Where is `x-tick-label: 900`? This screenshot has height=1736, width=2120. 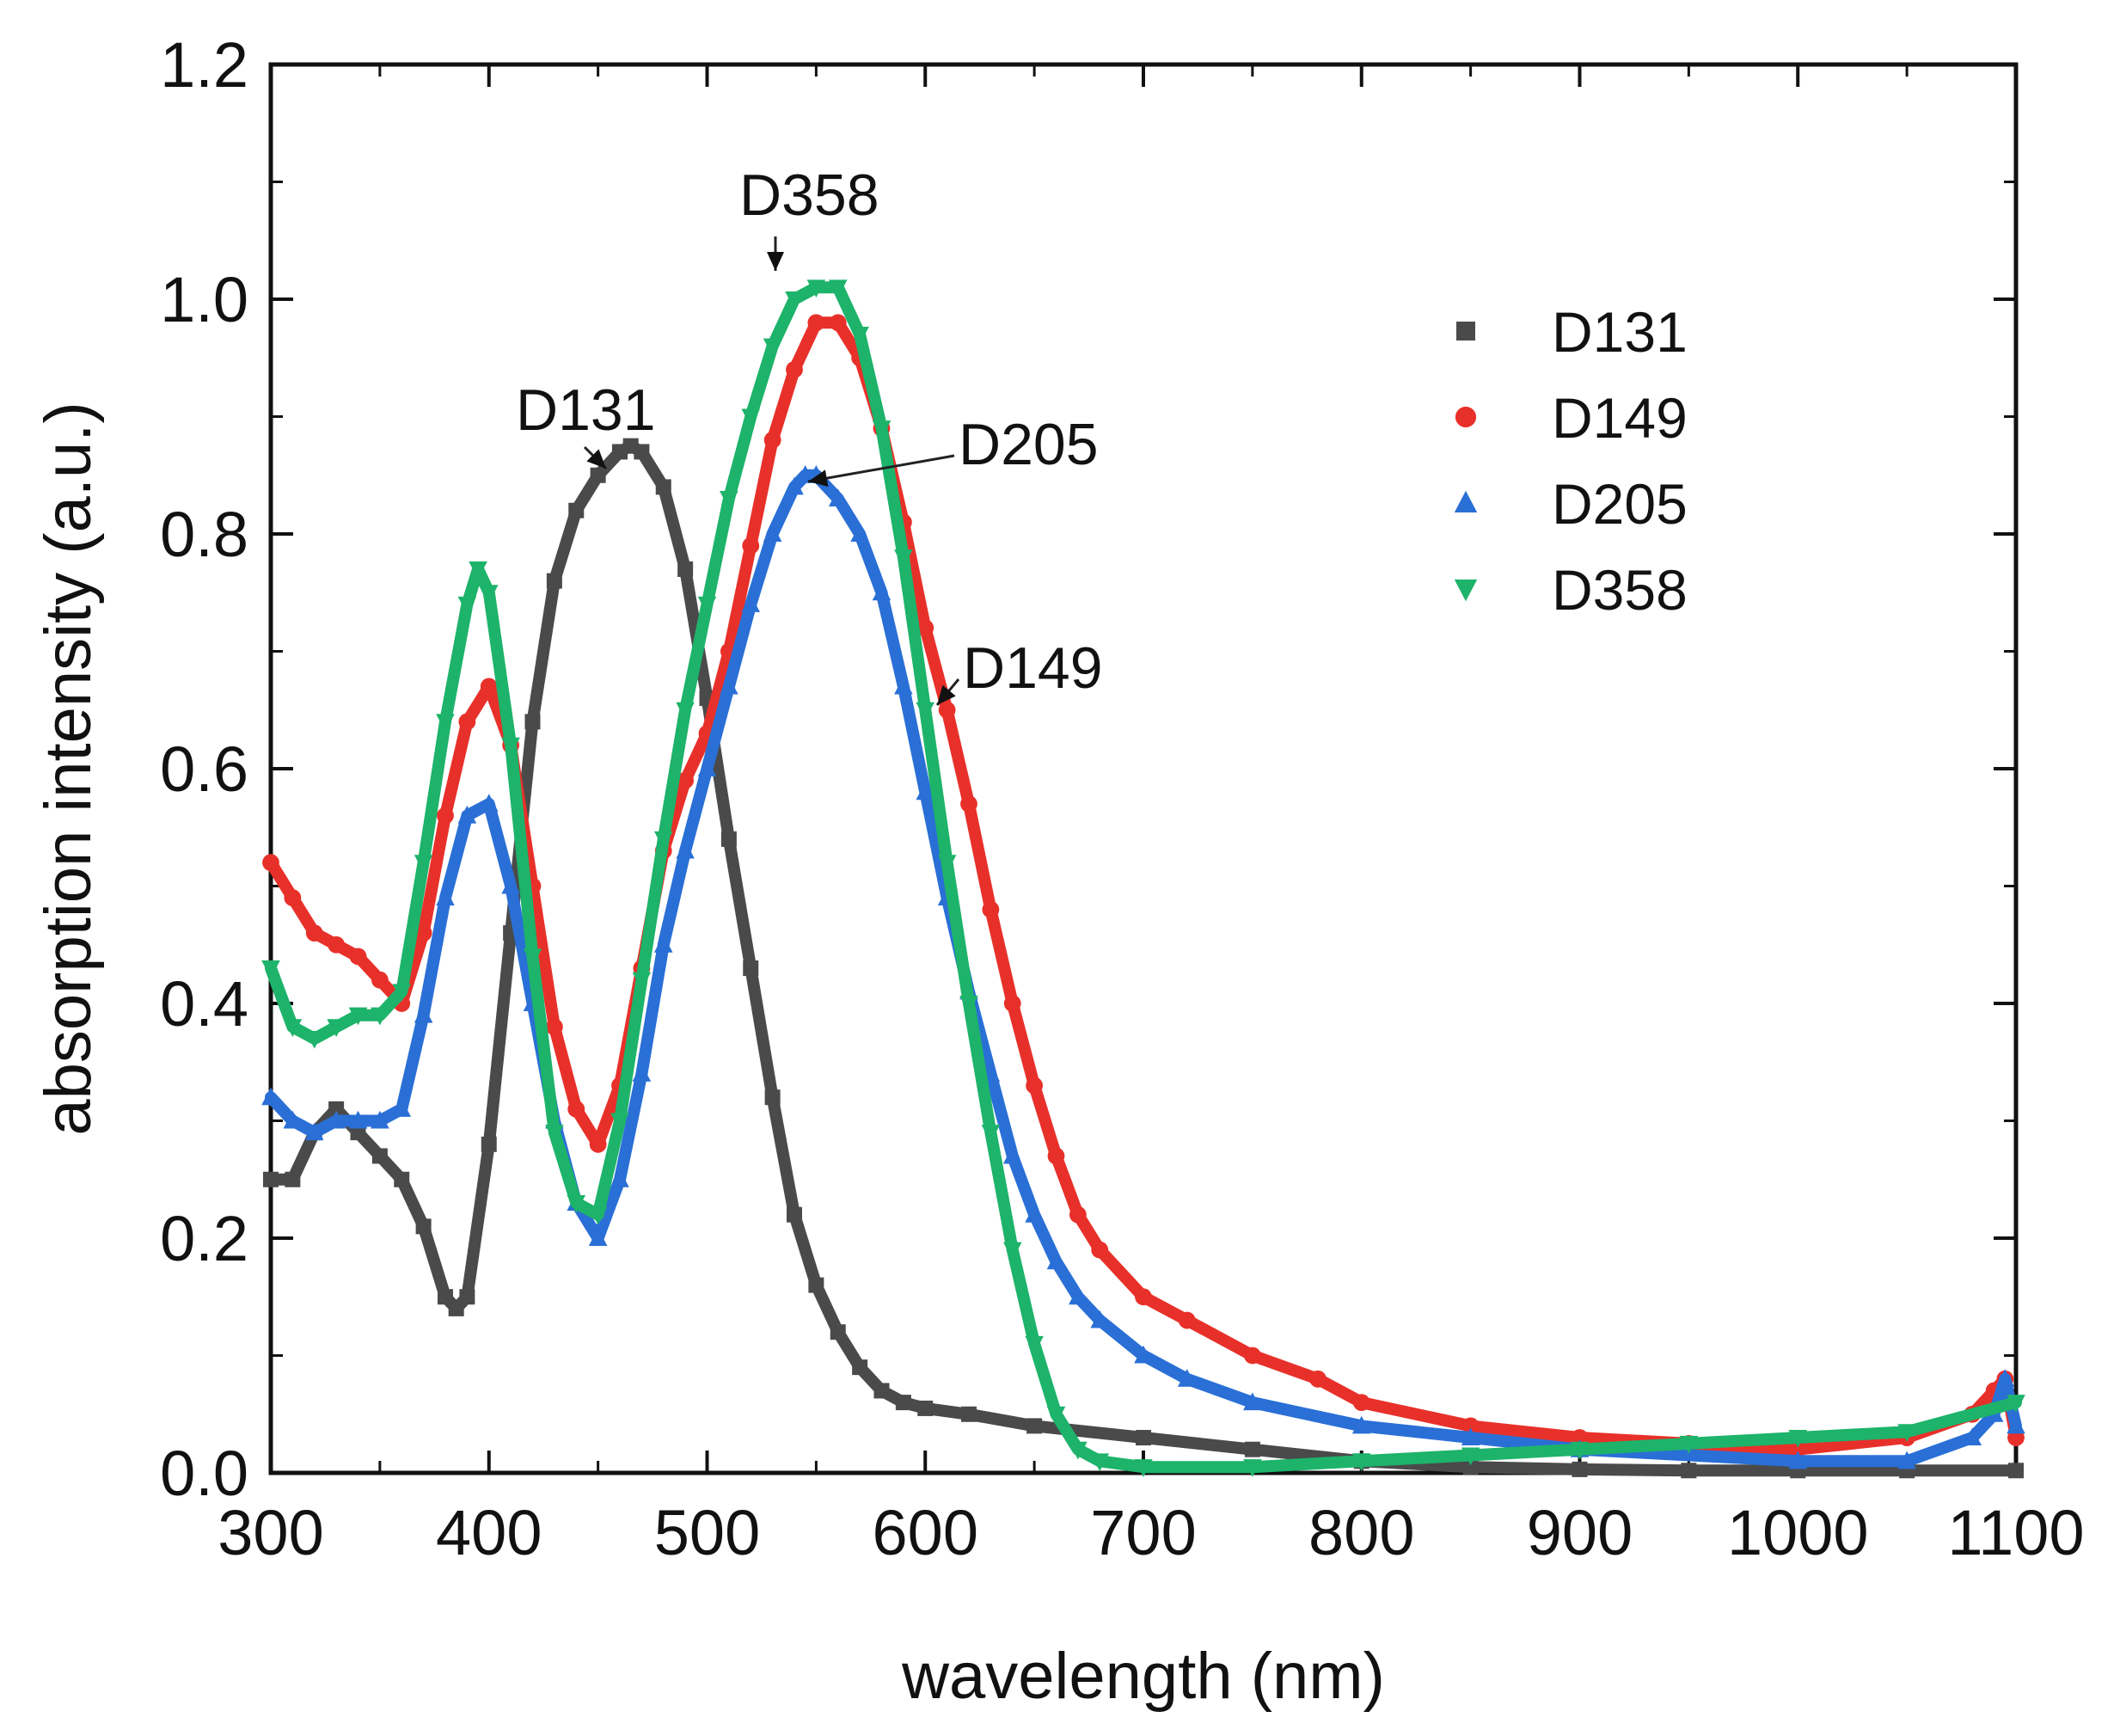 x-tick-label: 900 is located at coordinates (1580, 1532).